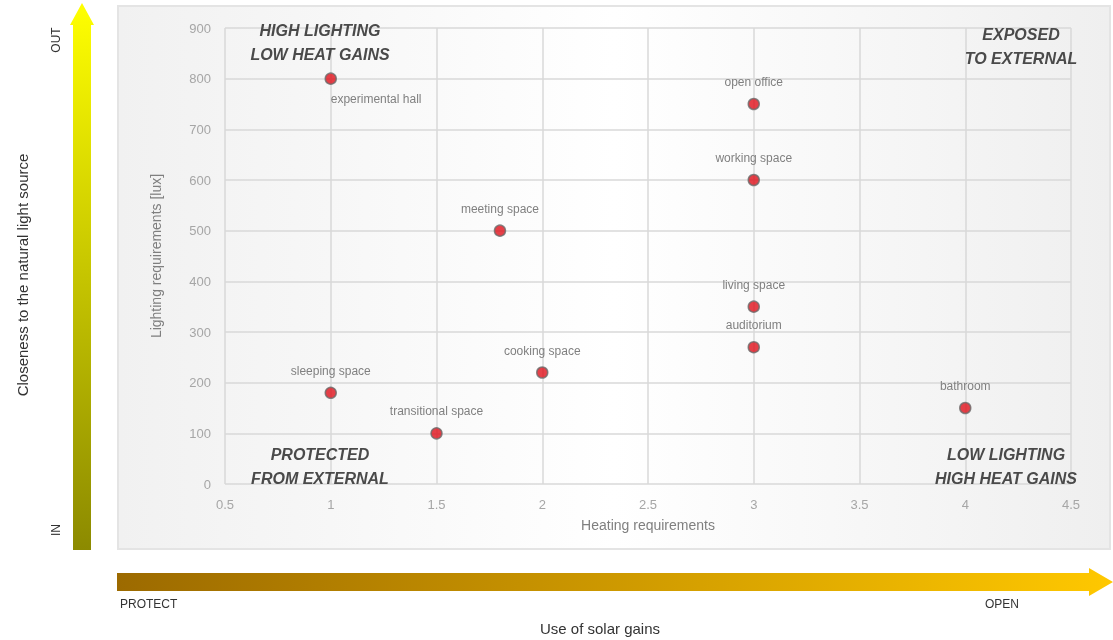 The image size is (1113, 640). What do you see at coordinates (859, 504) in the screenshot?
I see `x-tick-label: 3.5` at bounding box center [859, 504].